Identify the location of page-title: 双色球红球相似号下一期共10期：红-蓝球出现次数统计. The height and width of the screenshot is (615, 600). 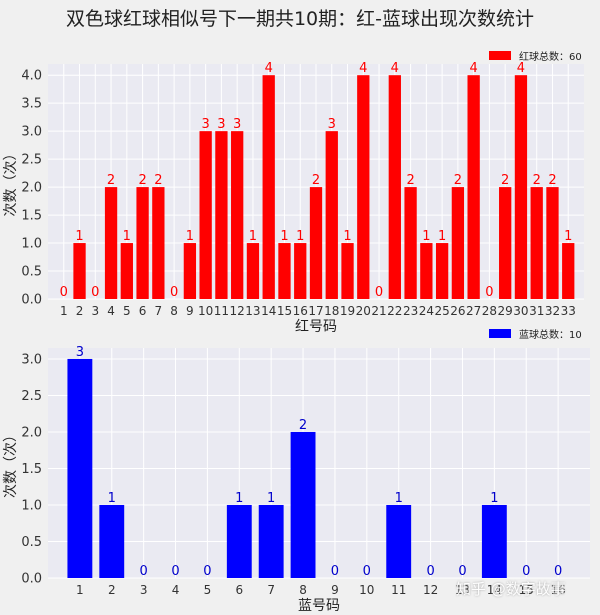
(300, 19).